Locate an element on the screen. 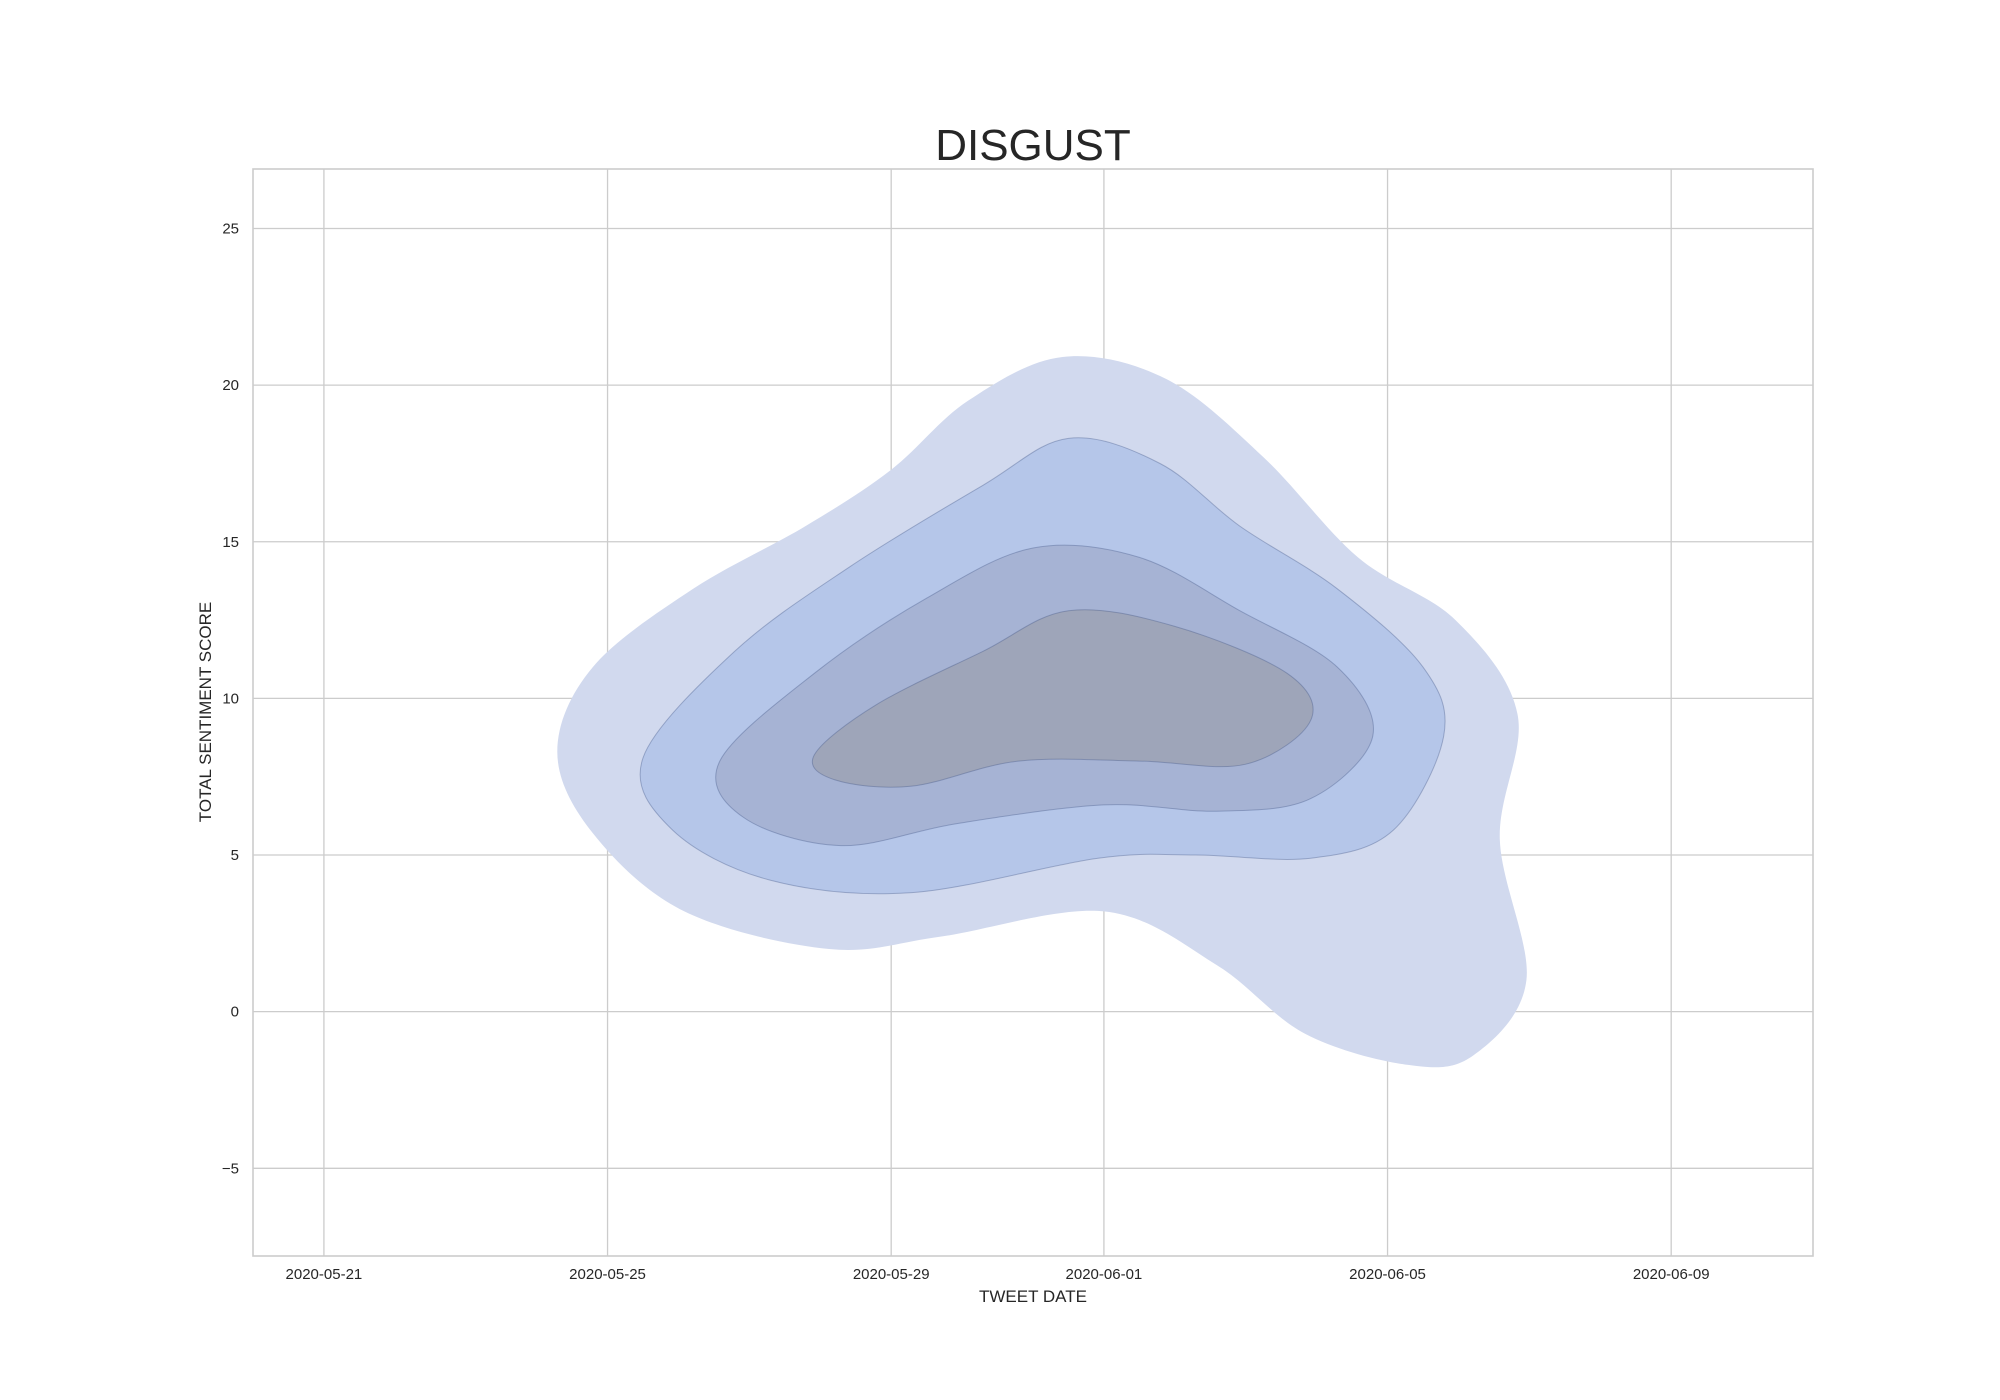  x-tick-label: 2020-06-09 is located at coordinates (1671, 1274).